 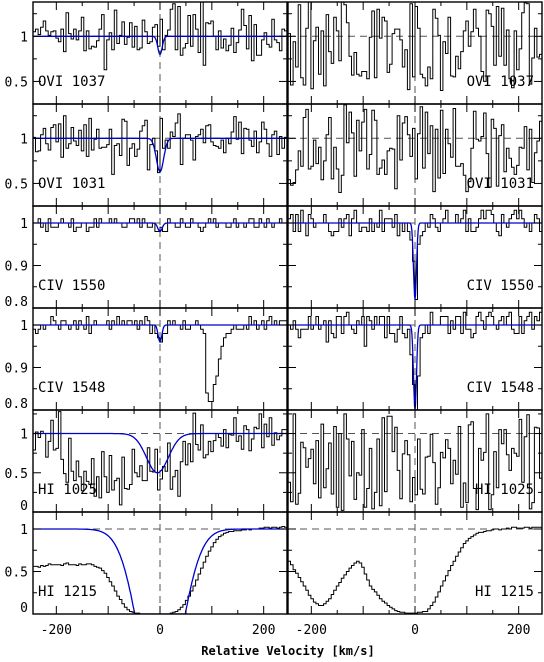 I want to click on x-tick-label-right-0: -200, so click(x=311, y=630).